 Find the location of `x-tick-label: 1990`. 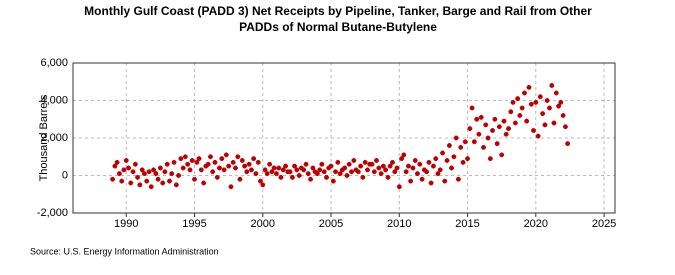

x-tick-label: 1990 is located at coordinates (126, 224).